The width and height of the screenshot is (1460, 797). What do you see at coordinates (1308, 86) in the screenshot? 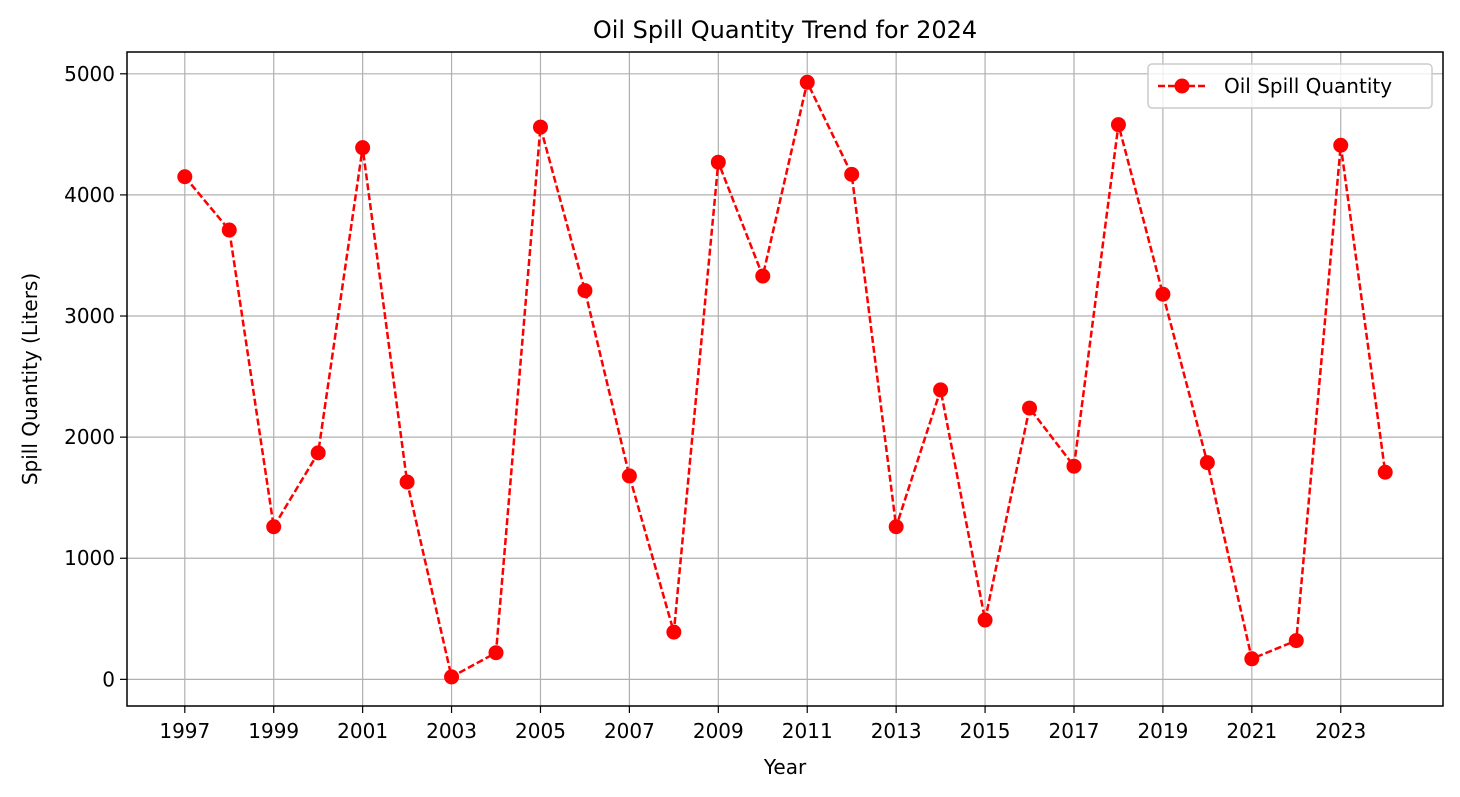
I see `legend-entry-oil-spill-quantity: Oil Spill Quantity` at bounding box center [1308, 86].